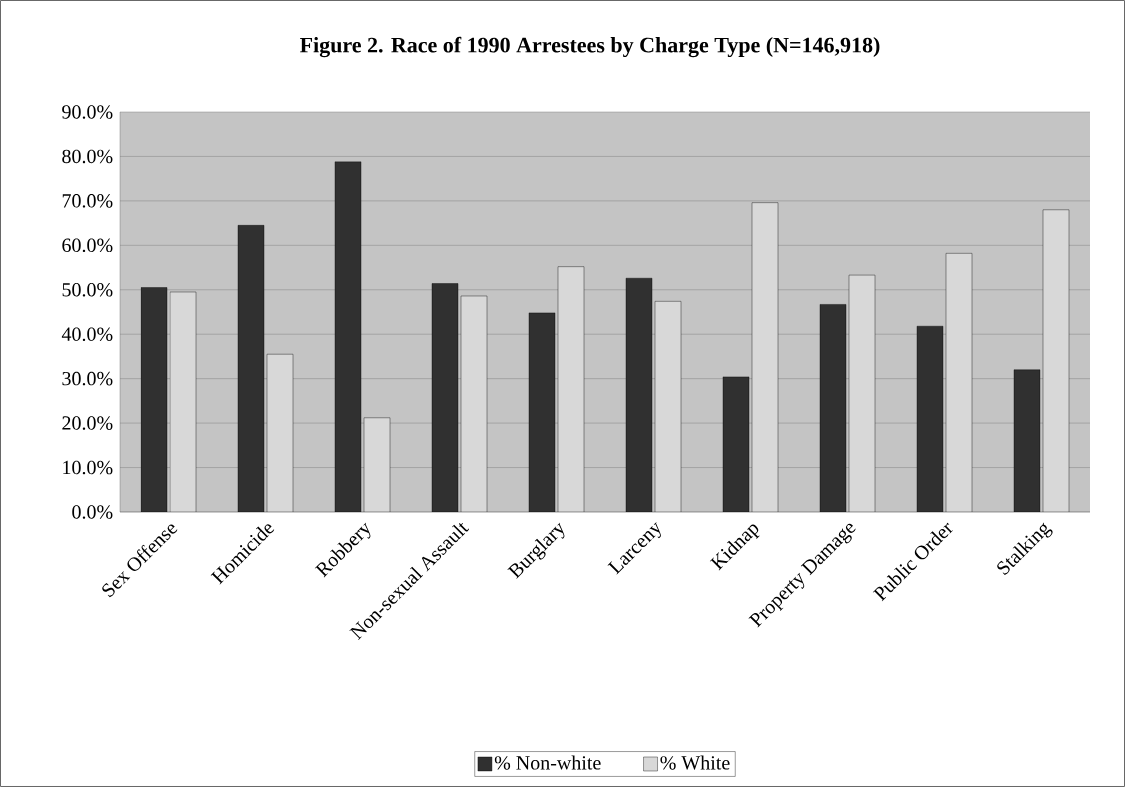 The height and width of the screenshot is (787, 1125). What do you see at coordinates (87, 201) in the screenshot?
I see `y-tick-label: 70.0%` at bounding box center [87, 201].